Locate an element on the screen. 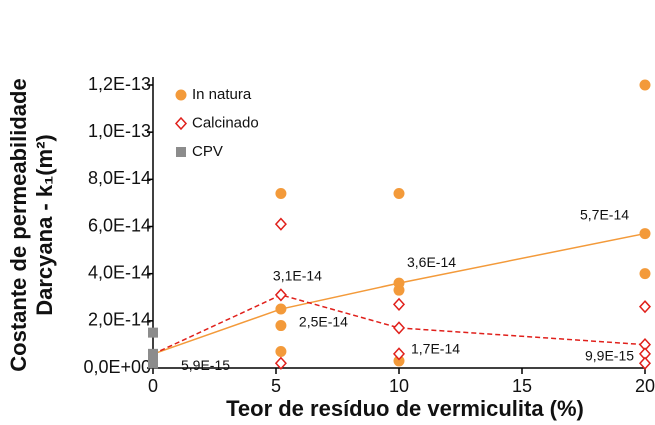  legend-label: Calcinado is located at coordinates (225, 122).